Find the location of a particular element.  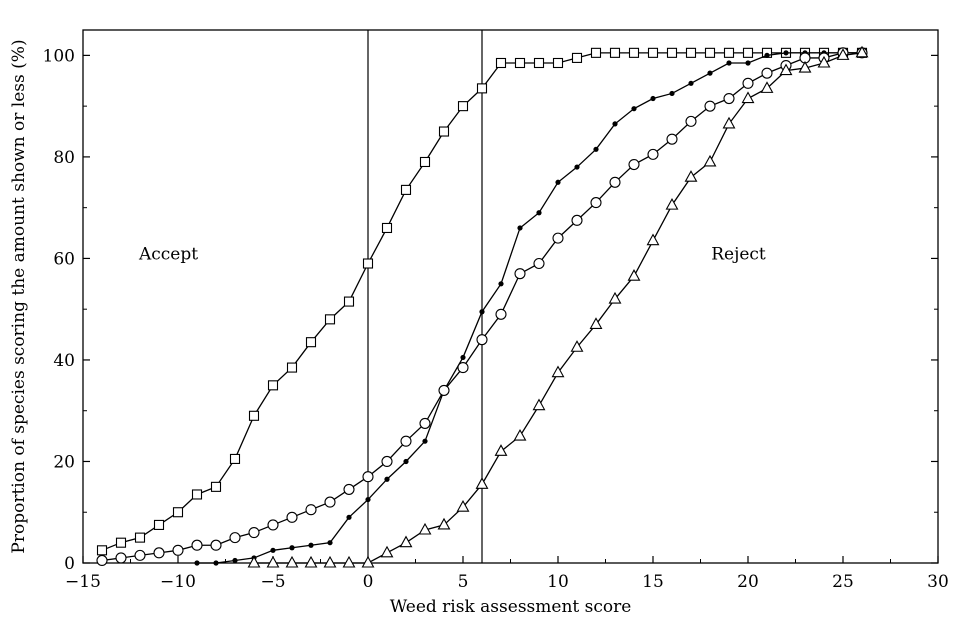

y-tick-label: 80 is located at coordinates (64, 158).